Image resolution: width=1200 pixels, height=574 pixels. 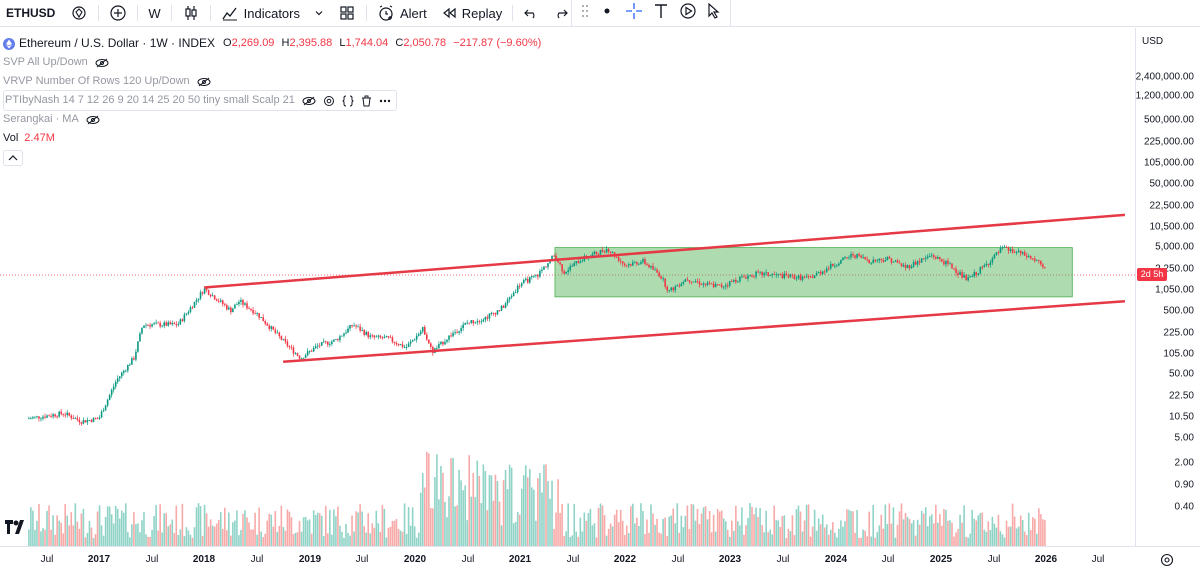 What do you see at coordinates (1153, 41) in the screenshot?
I see `currency-label: USD` at bounding box center [1153, 41].